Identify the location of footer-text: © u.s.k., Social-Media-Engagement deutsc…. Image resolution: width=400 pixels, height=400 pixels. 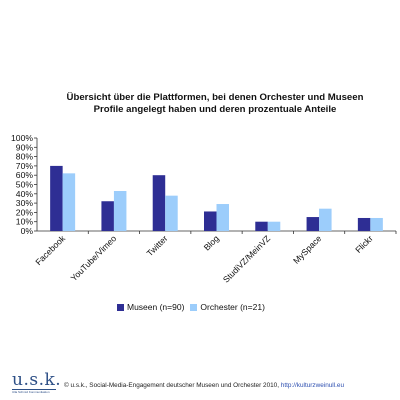
(204, 388).